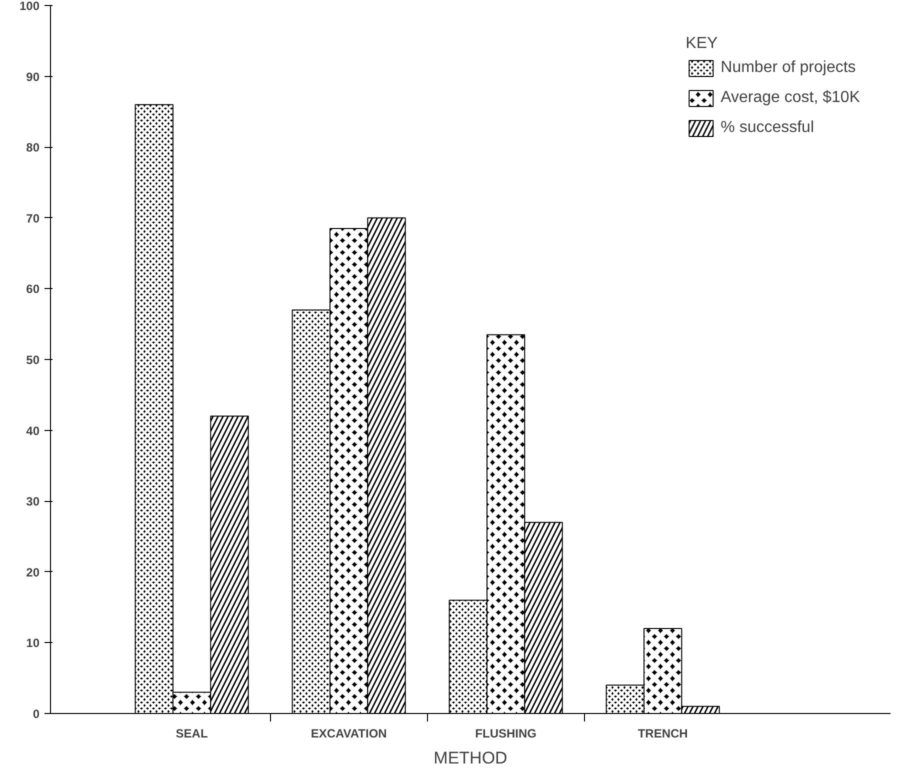  What do you see at coordinates (33, 218) in the screenshot?
I see `y-tick-label: 70` at bounding box center [33, 218].